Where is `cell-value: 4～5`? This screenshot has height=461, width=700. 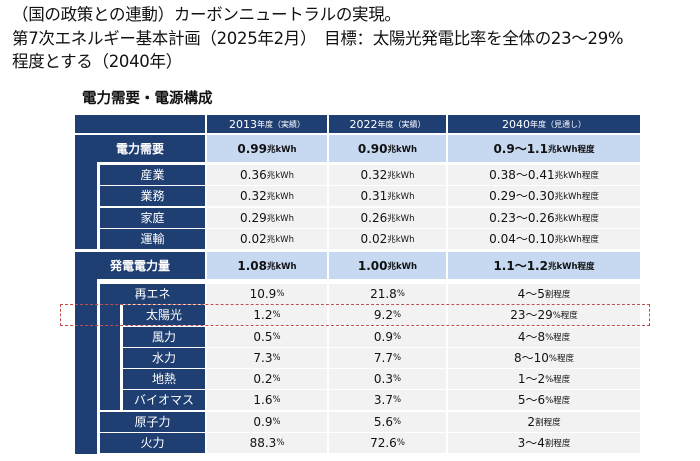 cell-value: 4～5 is located at coordinates (531, 294).